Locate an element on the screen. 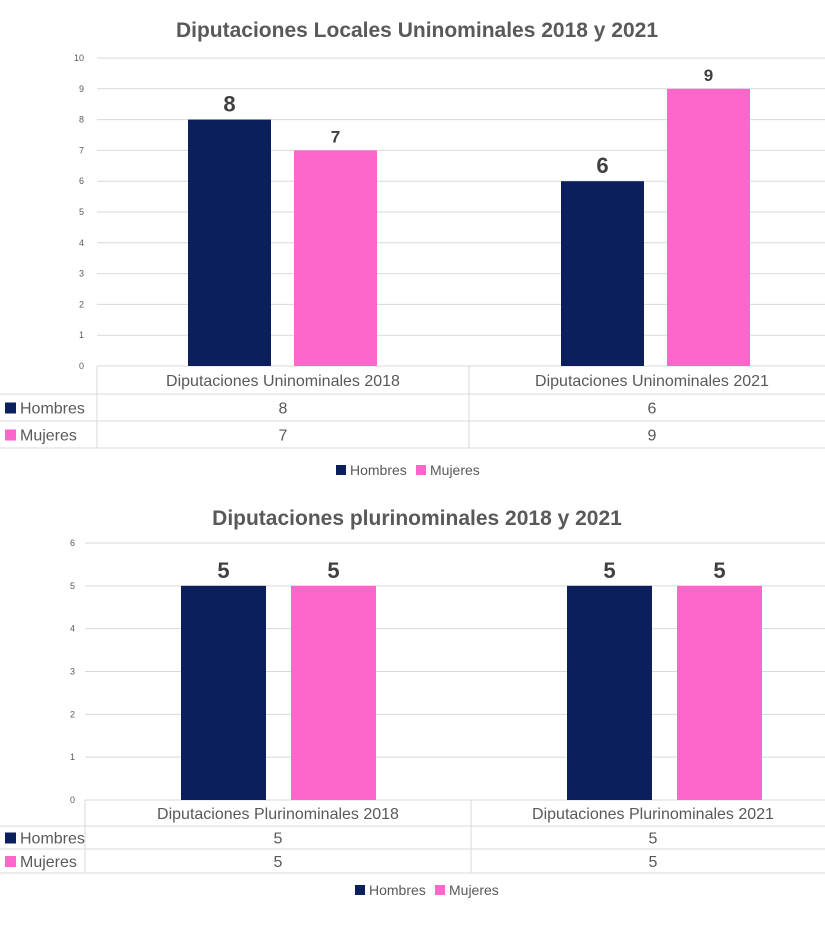 The height and width of the screenshot is (937, 825). table-header-cell: Diputaciones Plurinominales 2021 is located at coordinates (653, 814).